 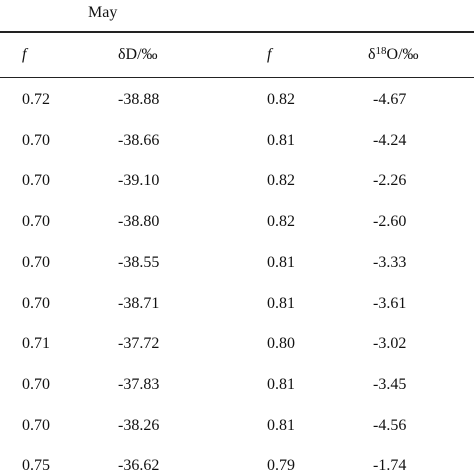 I want to click on cell: -4.24, so click(x=390, y=140).